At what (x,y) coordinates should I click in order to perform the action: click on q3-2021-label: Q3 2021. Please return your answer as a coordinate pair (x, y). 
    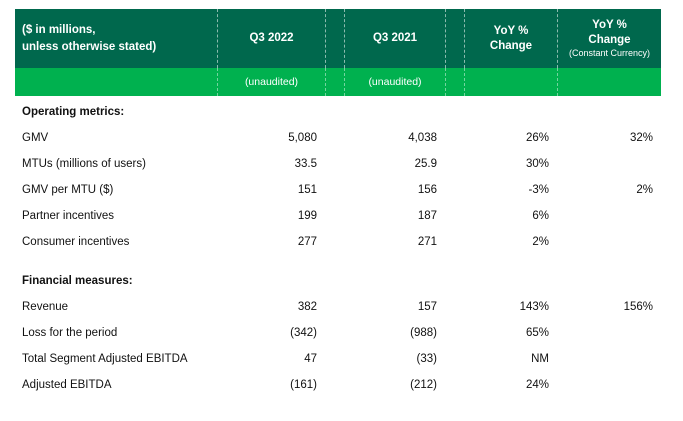
    Looking at the image, I should click on (395, 38).